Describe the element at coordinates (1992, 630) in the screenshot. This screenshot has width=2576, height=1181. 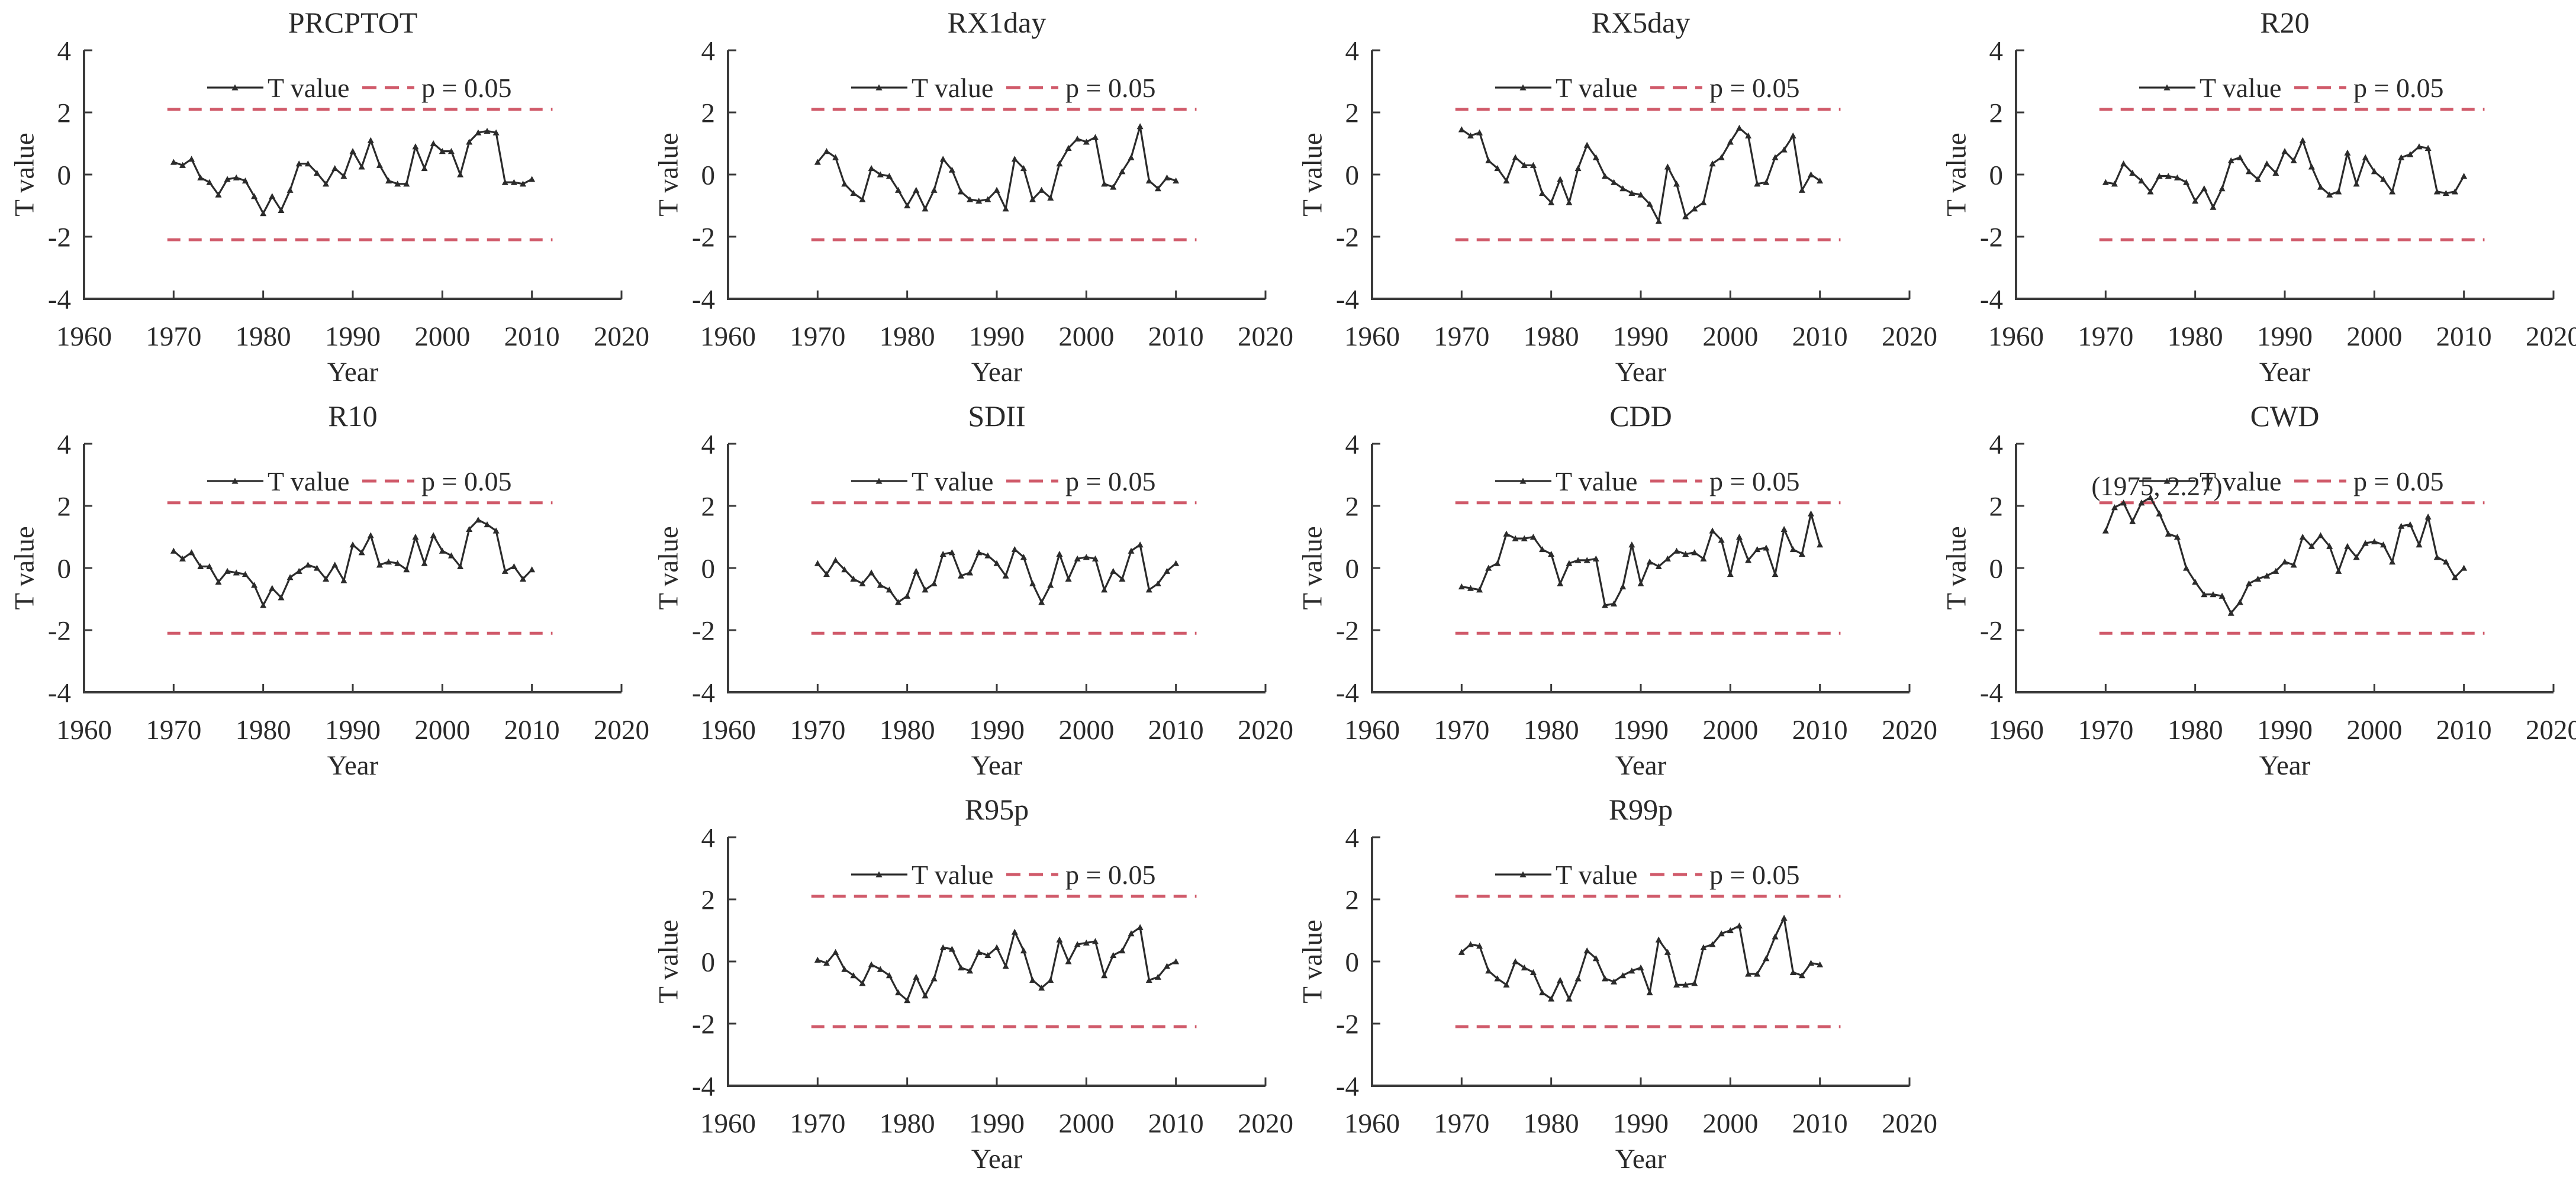
I see `y-tick-label: -2` at that location.